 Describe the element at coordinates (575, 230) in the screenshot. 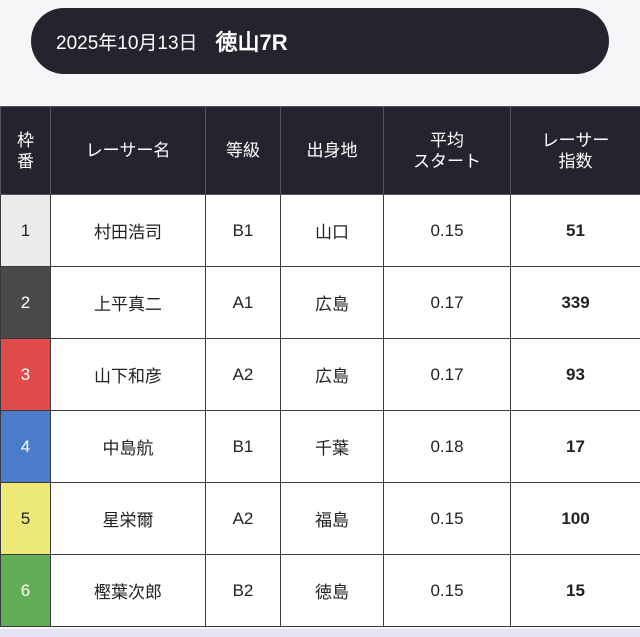

I see `racer-index-cell: 51` at that location.